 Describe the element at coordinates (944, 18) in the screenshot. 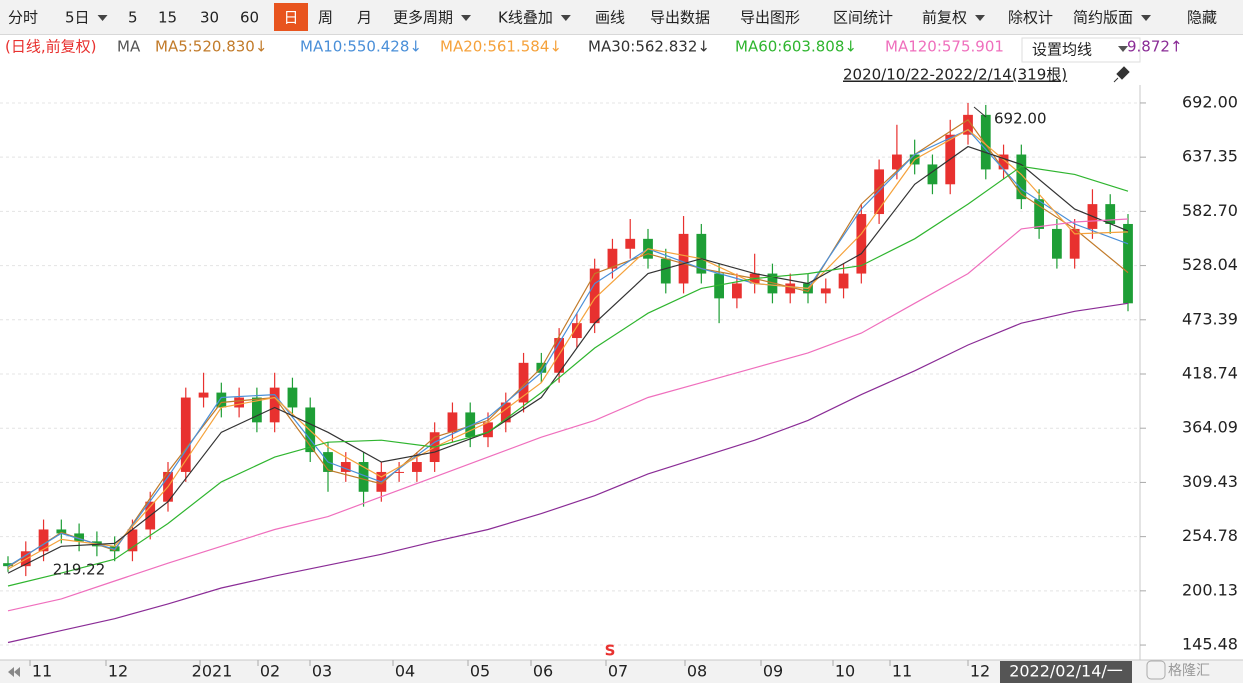

I see `toolbar-item: 前复权` at that location.